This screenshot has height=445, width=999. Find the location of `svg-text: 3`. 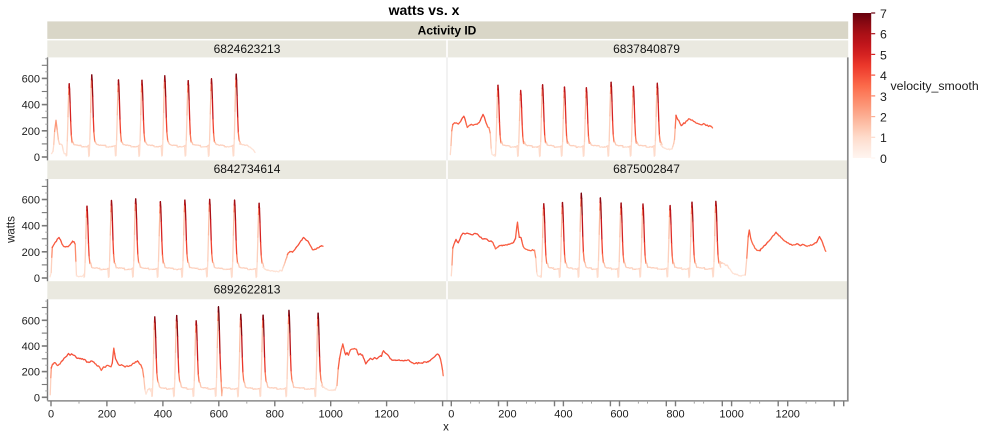

svg-text: 3 is located at coordinates (883, 97).